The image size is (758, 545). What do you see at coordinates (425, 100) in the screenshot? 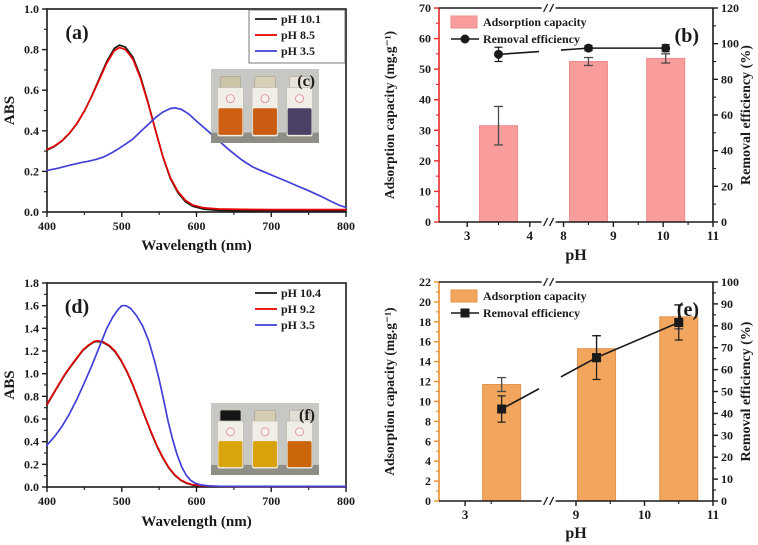
I see `left-tick-label: 40` at bounding box center [425, 100].